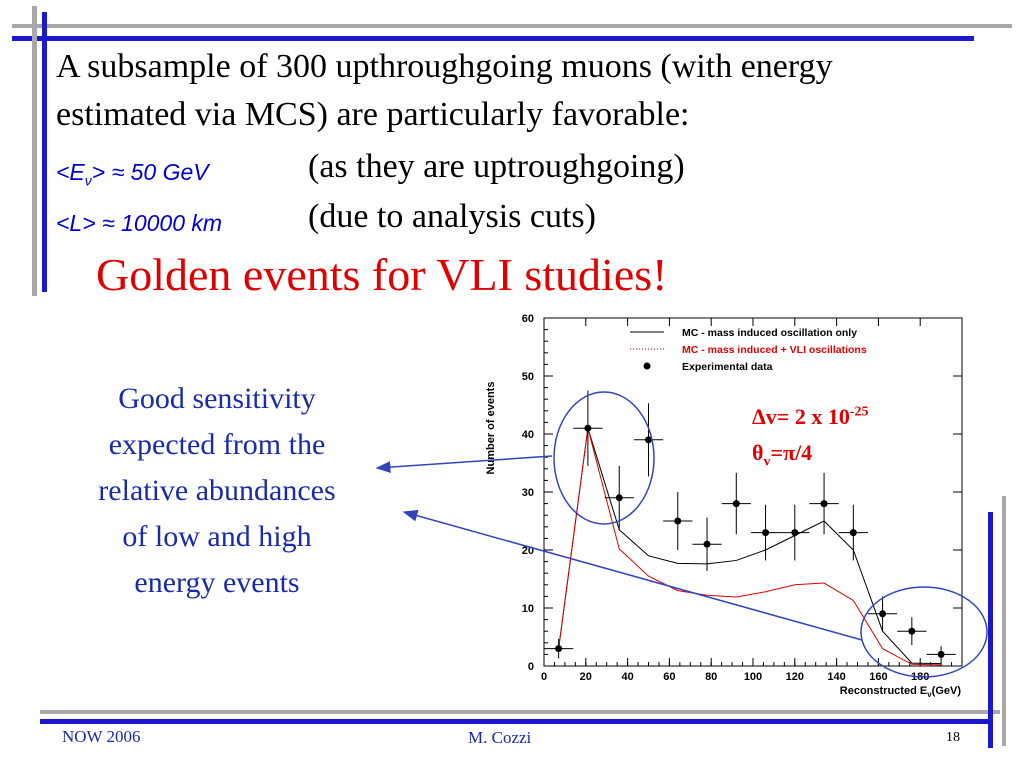 The height and width of the screenshot is (768, 1024). I want to click on chart-points, so click(750, 526).